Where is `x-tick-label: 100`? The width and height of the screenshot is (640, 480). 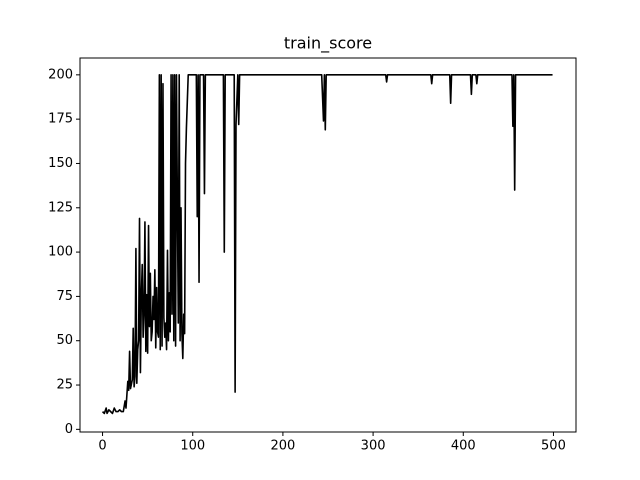
x-tick-label: 100 is located at coordinates (192, 446).